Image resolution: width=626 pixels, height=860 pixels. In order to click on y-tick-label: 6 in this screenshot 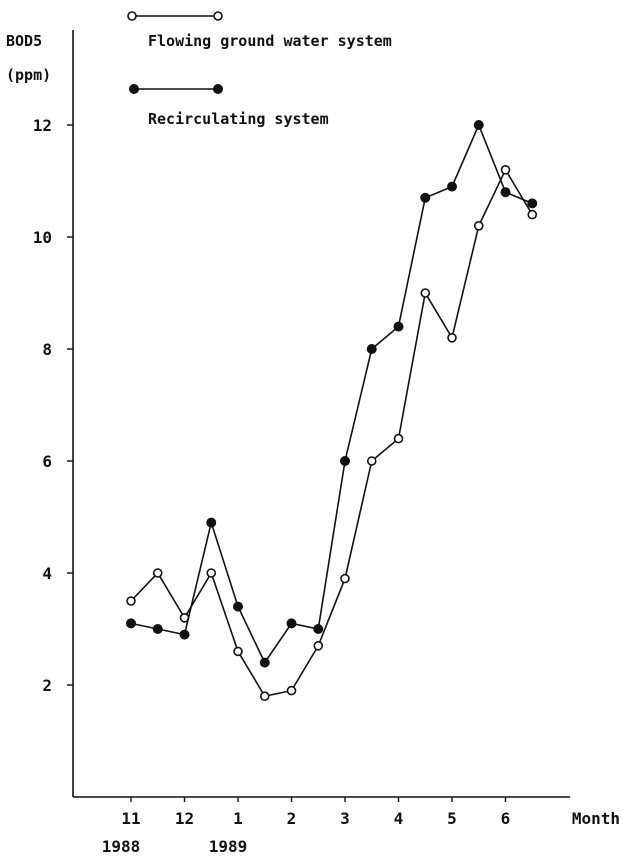, I will do `click(47, 461)`.